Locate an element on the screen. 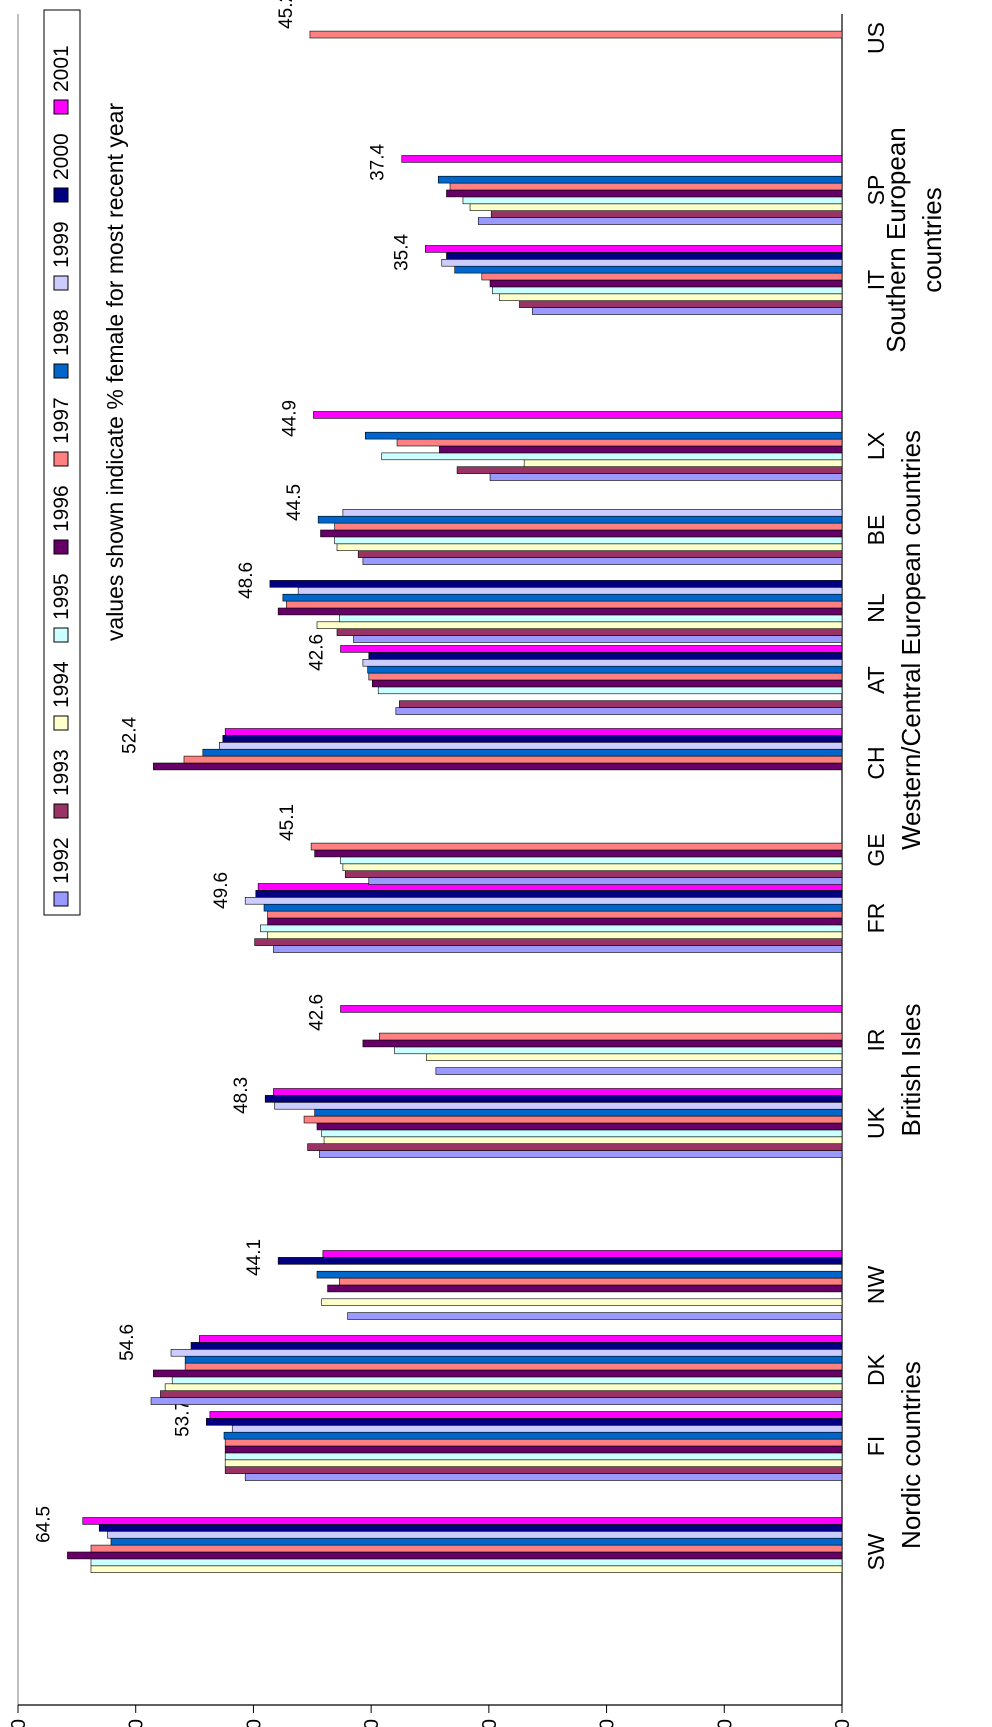 The height and width of the screenshot is (1727, 992). category-tick-label: AT is located at coordinates (876, 680).